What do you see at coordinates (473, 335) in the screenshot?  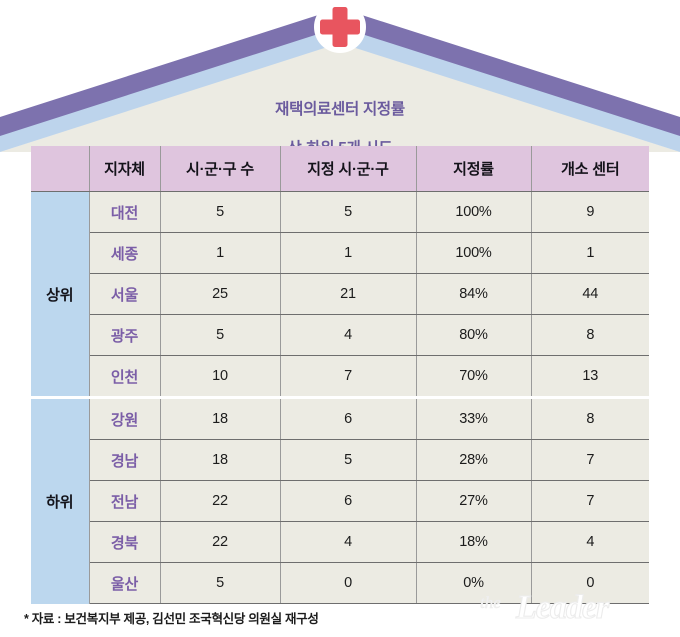 I see `designation-rate: 80%` at bounding box center [473, 335].